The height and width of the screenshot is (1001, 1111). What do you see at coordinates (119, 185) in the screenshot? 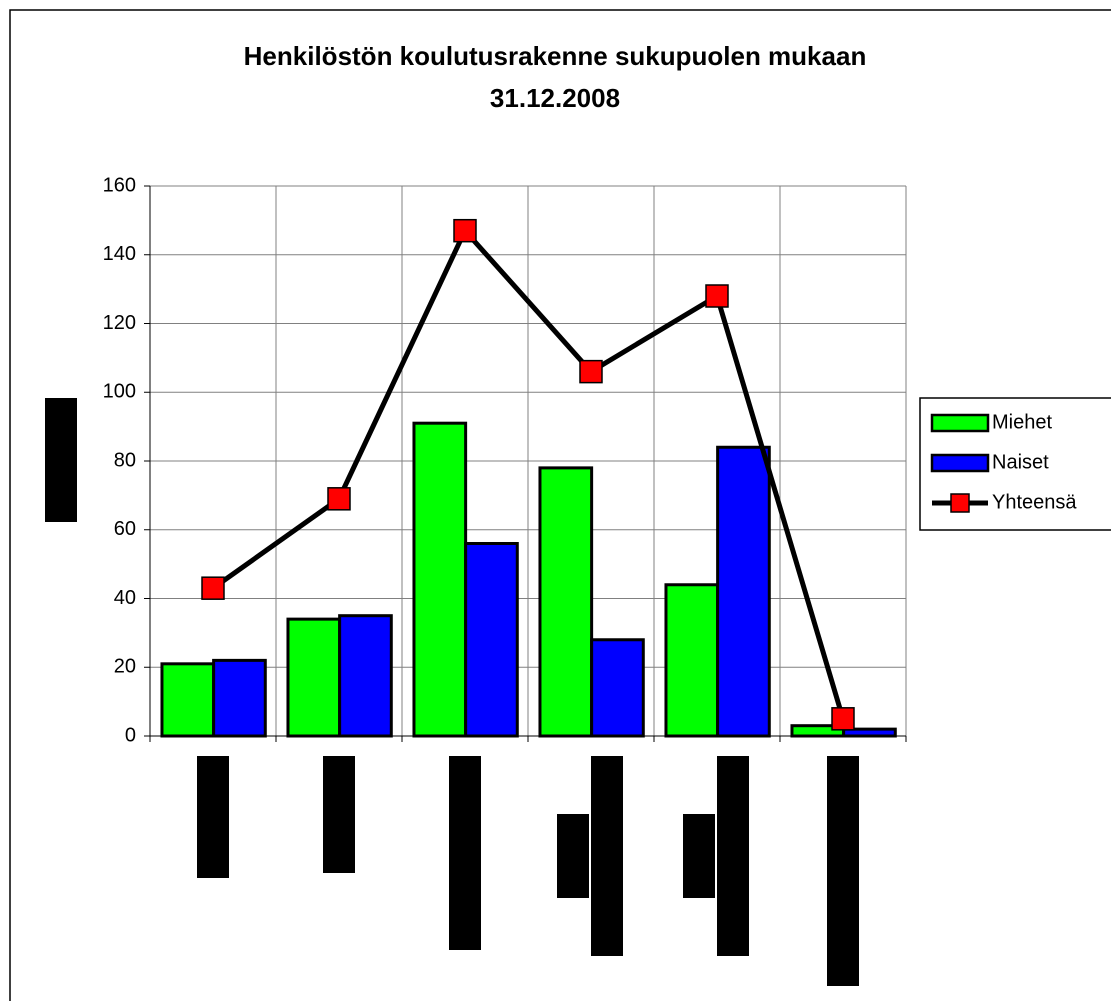
I see `y-tick-label: 160` at bounding box center [119, 185].